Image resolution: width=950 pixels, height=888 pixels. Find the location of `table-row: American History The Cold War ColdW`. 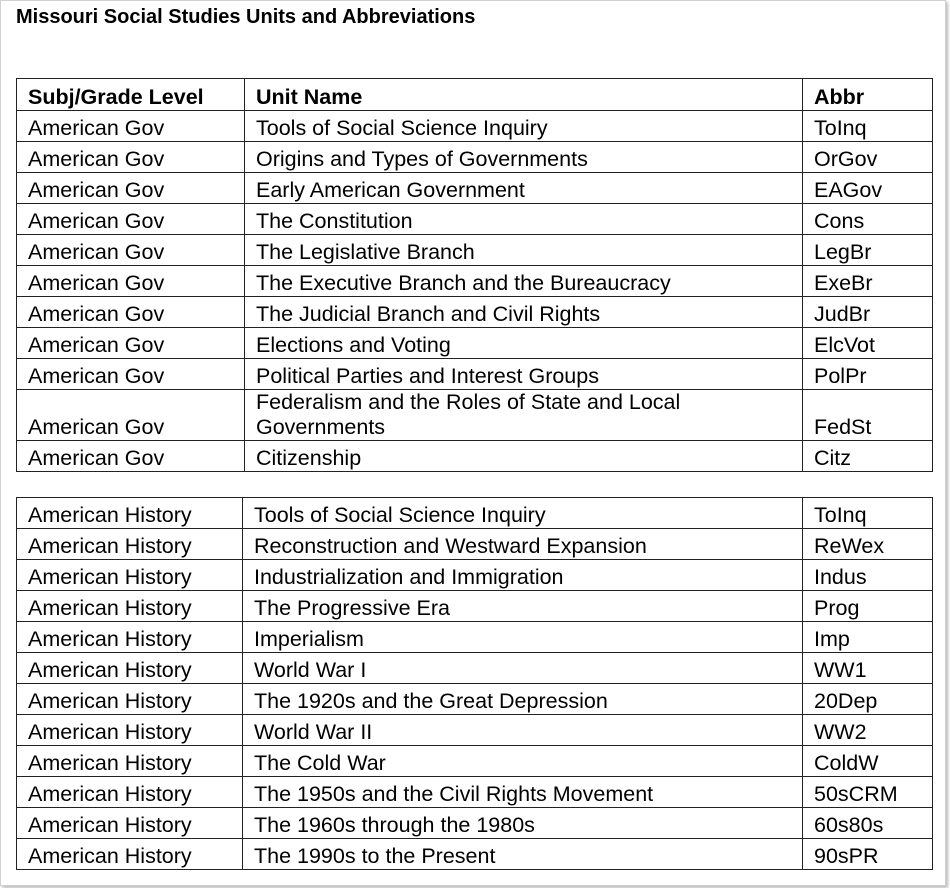

table-row: American History The Cold War ColdW is located at coordinates (474, 761).